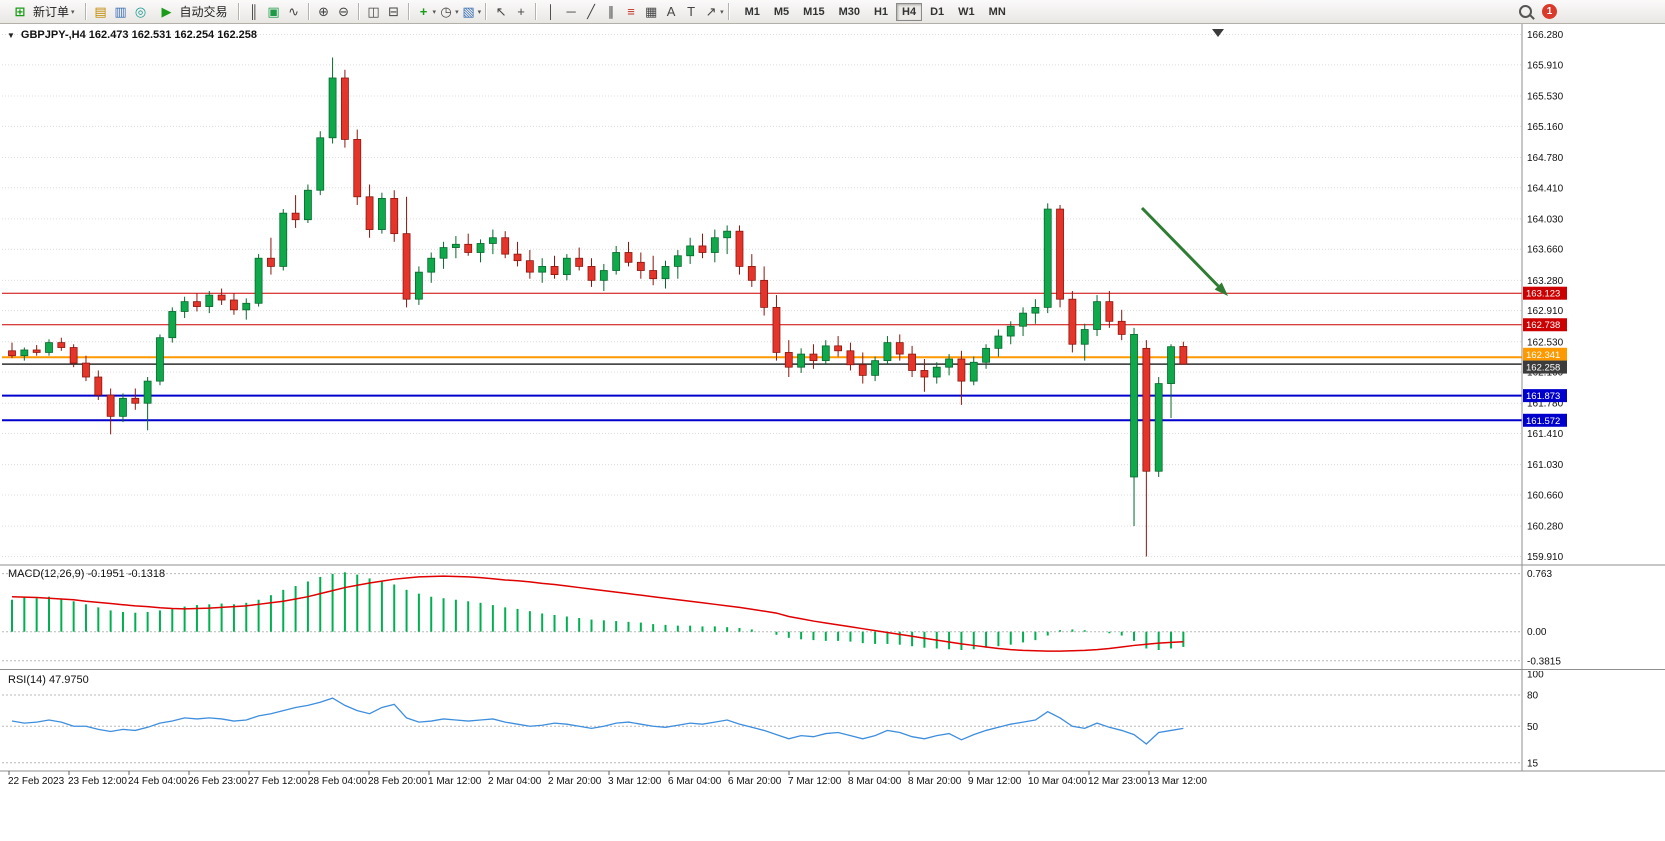 The height and width of the screenshot is (841, 1665). I want to click on svg-text: 50, so click(1533, 727).